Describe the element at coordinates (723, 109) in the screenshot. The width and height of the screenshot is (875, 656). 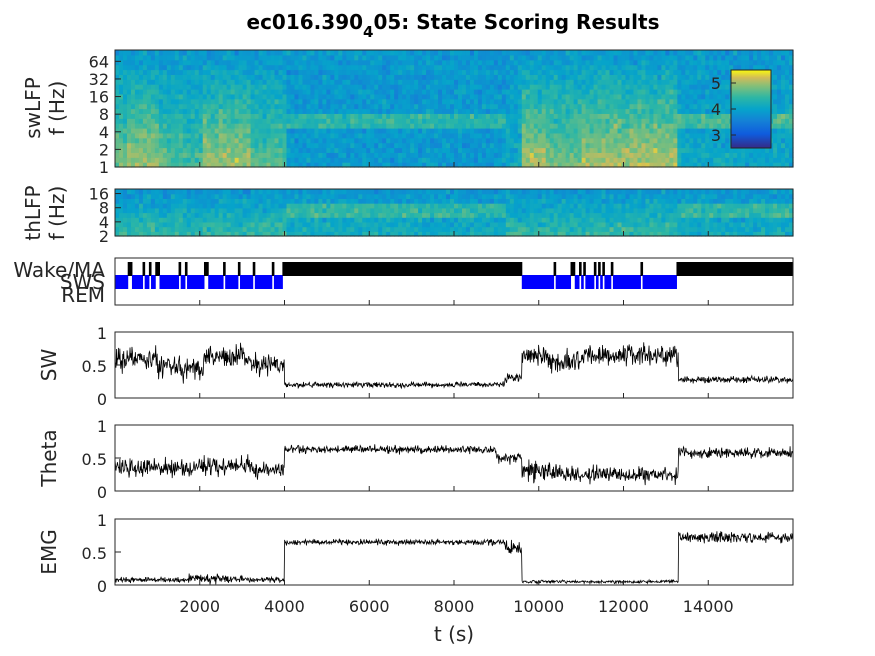
I see `colorbar-ticks: 345` at that location.